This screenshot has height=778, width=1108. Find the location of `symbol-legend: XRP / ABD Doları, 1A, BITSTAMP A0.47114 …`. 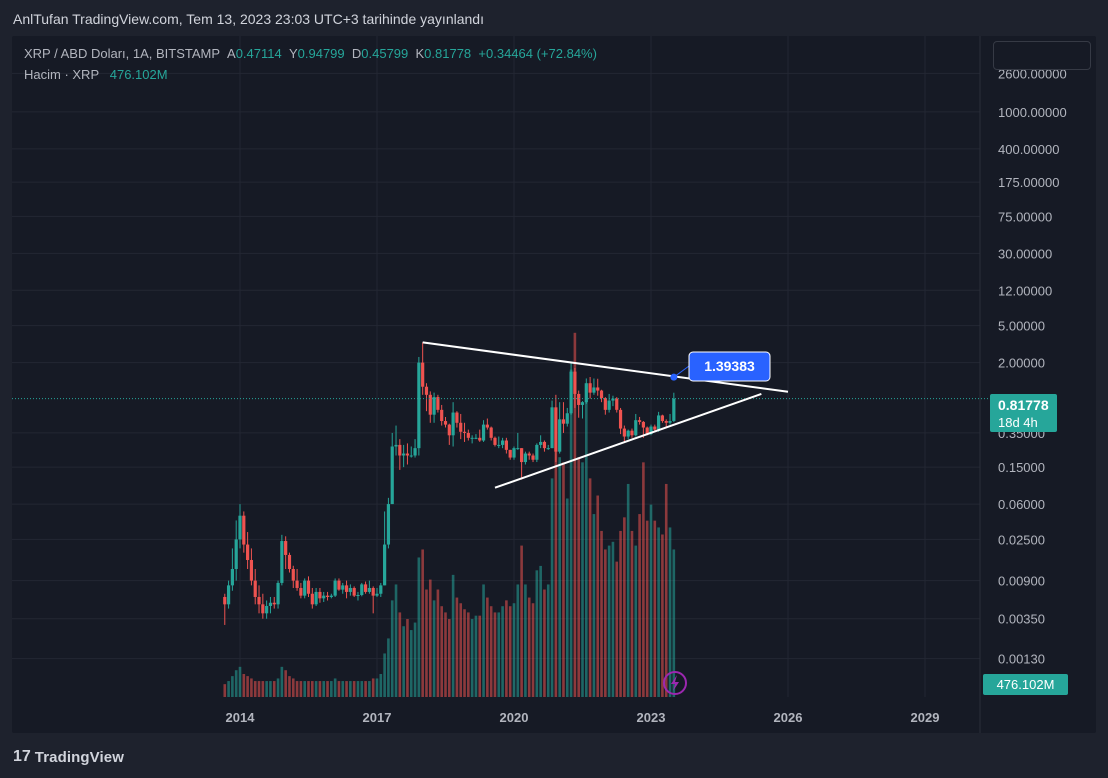

symbol-legend: XRP / ABD Doları, 1A, BITSTAMP A0.47114 … is located at coordinates (310, 53).